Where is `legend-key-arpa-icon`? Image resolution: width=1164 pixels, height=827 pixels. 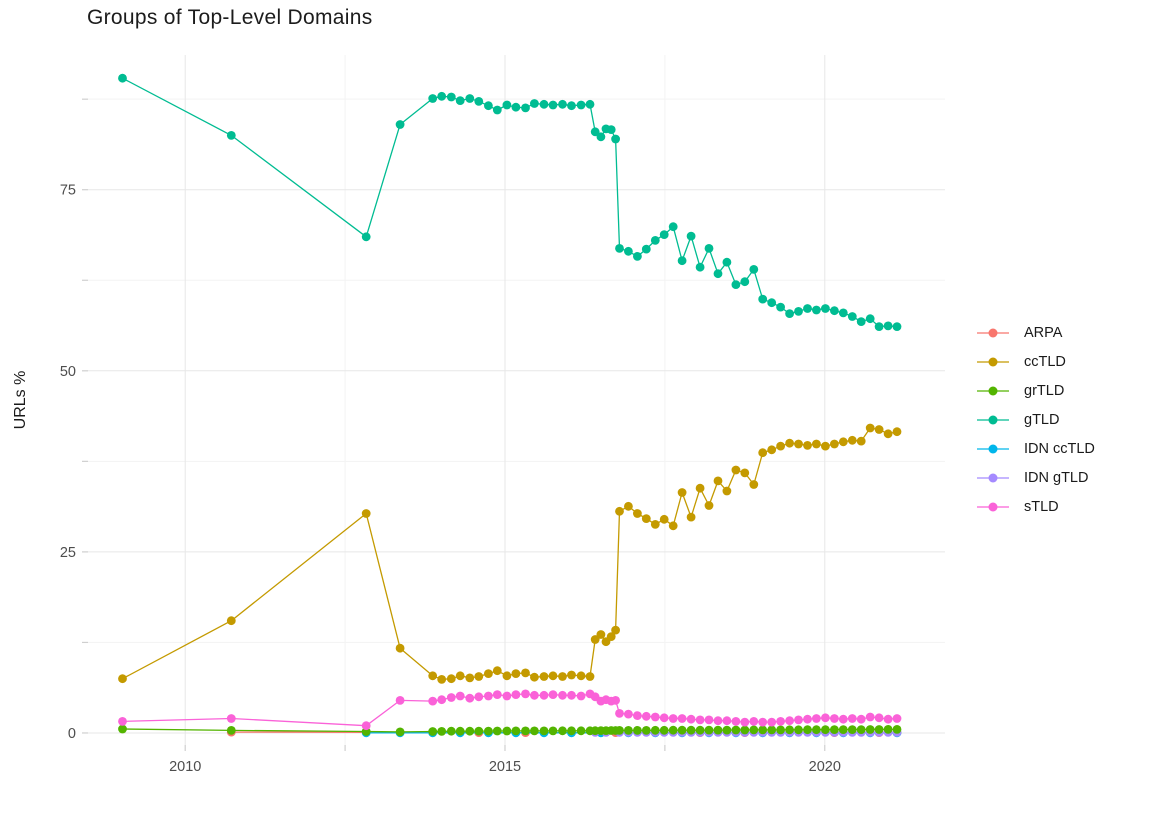
legend-key-arpa-icon is located at coordinates (993, 332).